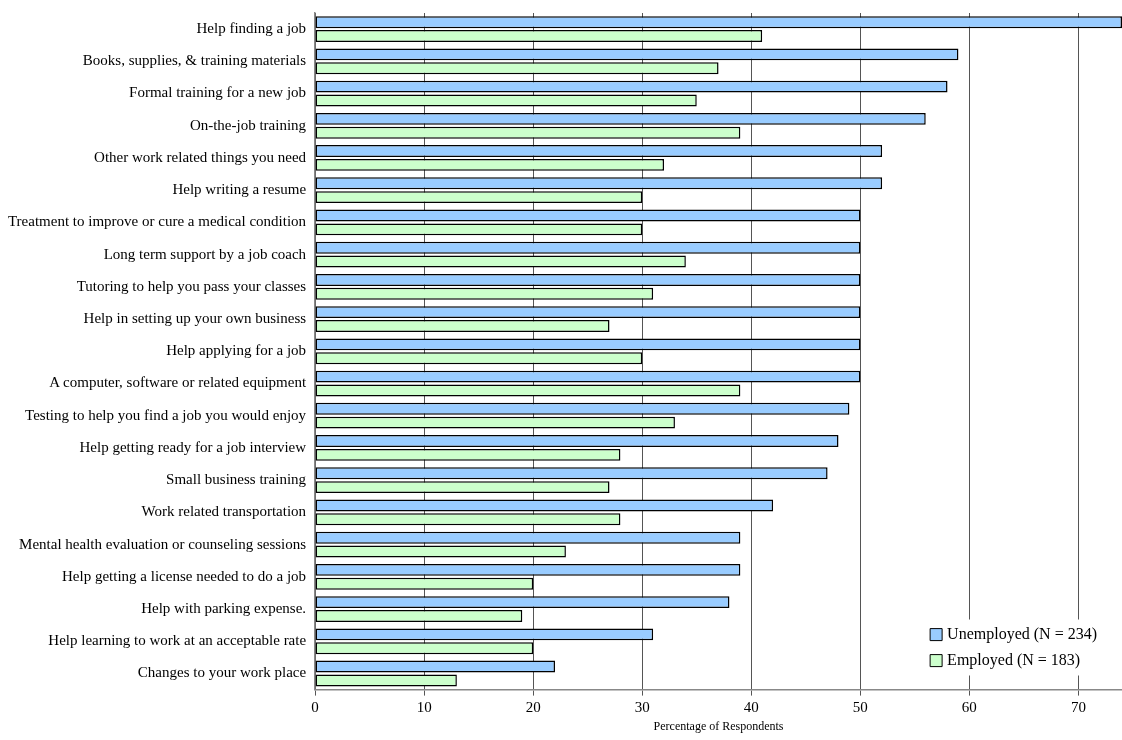 The width and height of the screenshot is (1122, 740). Describe the element at coordinates (236, 479) in the screenshot. I see `y-tick-label: Small business training` at that location.